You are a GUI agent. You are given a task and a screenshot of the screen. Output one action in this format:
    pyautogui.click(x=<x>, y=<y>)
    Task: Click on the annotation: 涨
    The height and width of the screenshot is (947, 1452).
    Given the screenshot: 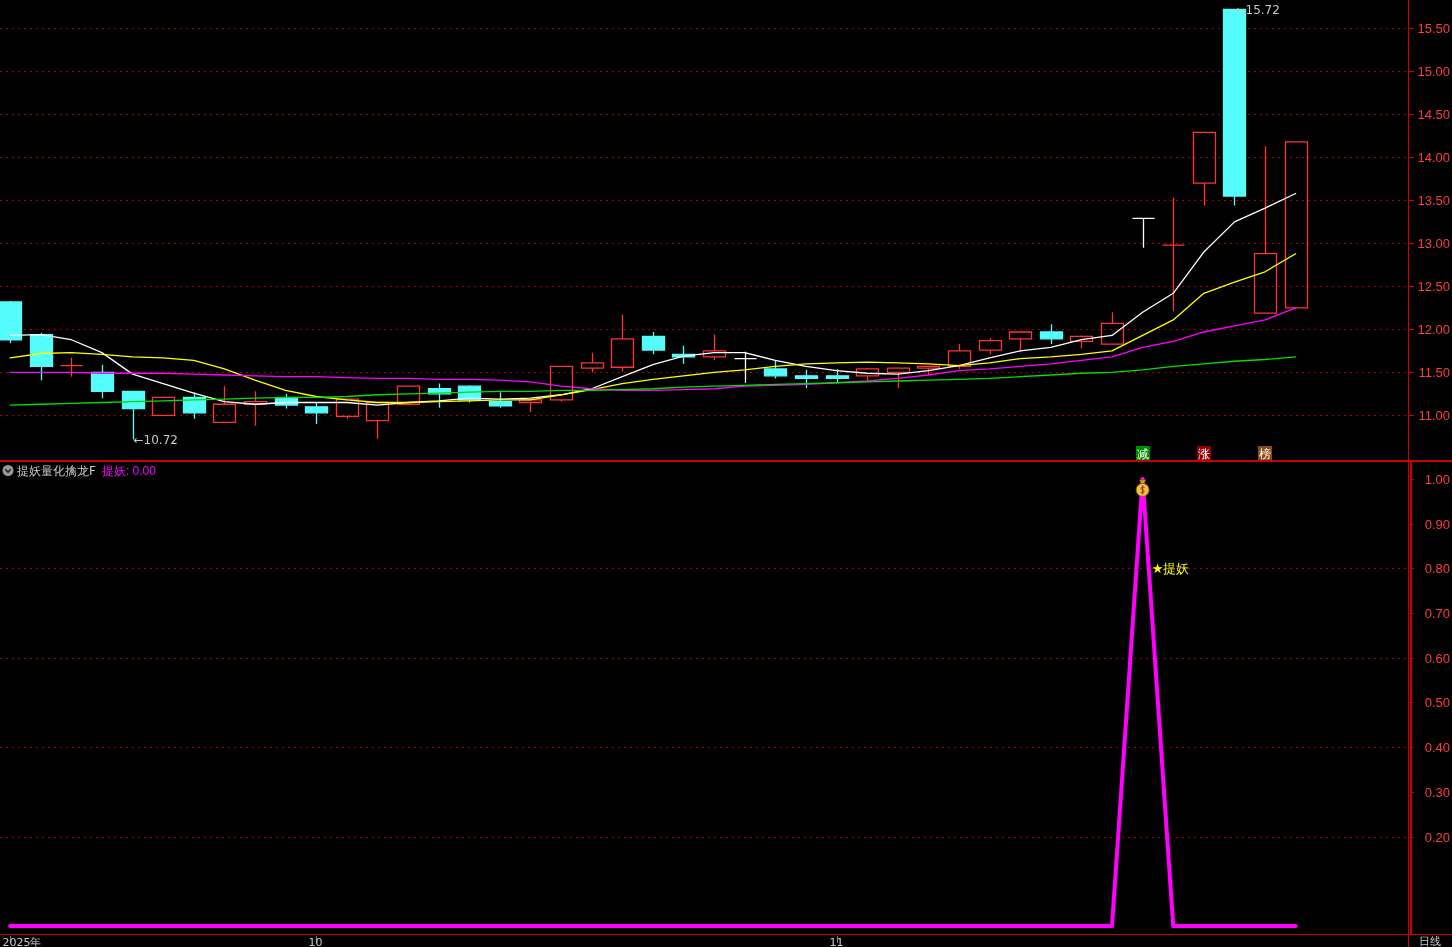 What is the action you would take?
    pyautogui.click(x=1204, y=454)
    